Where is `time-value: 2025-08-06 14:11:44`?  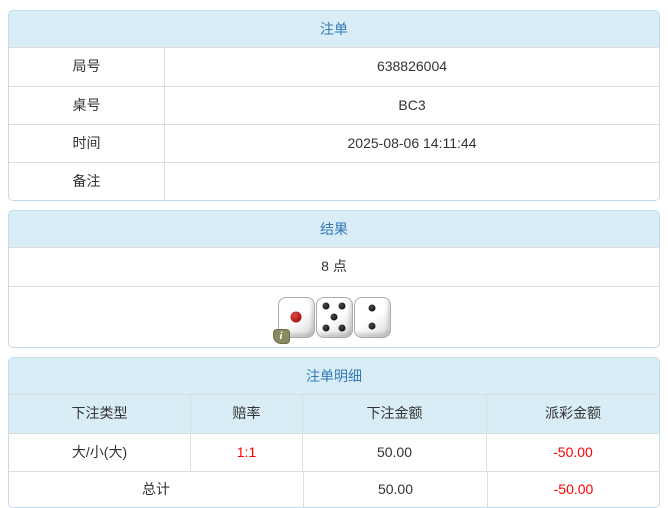
time-value: 2025-08-06 14:11:44 is located at coordinates (412, 143).